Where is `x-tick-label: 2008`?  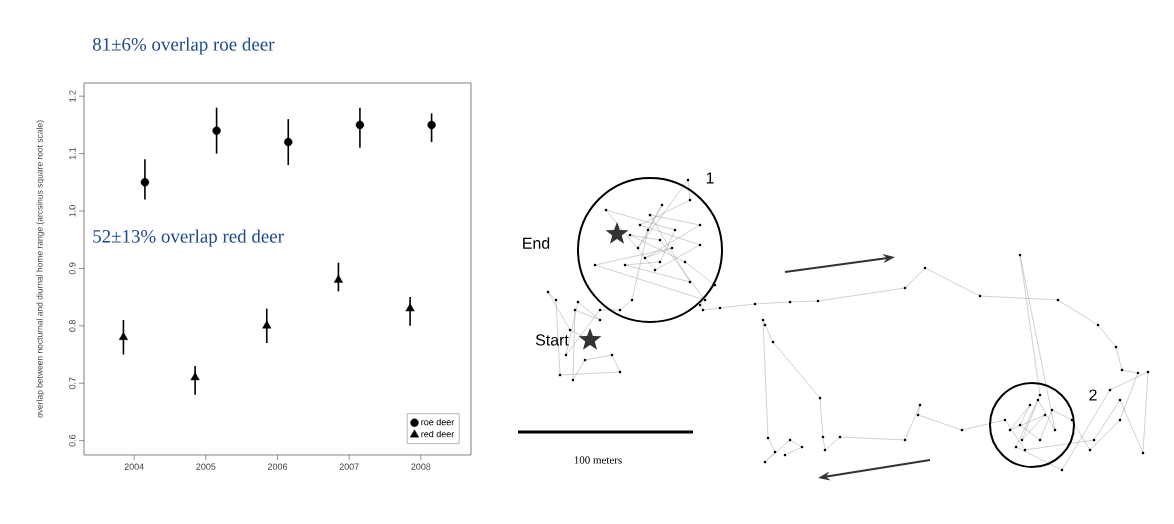
x-tick-label: 2008 is located at coordinates (421, 466).